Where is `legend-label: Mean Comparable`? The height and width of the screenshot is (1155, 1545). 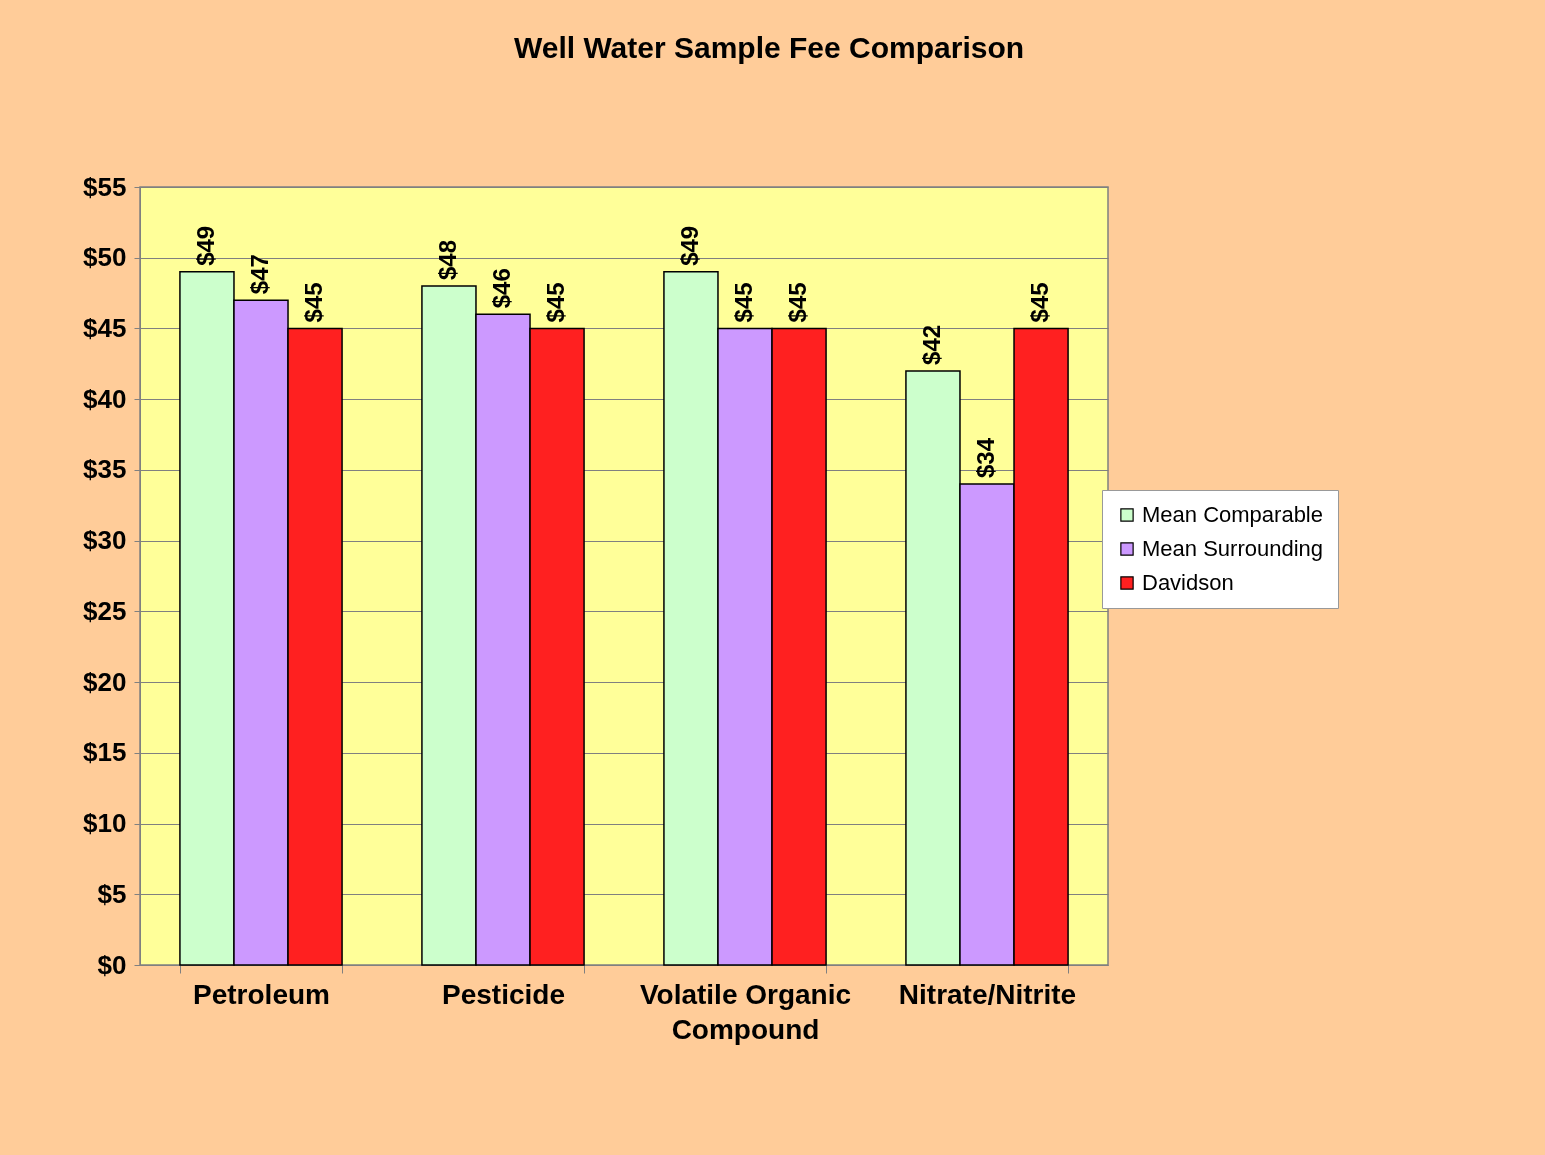 legend-label: Mean Comparable is located at coordinates (1232, 514).